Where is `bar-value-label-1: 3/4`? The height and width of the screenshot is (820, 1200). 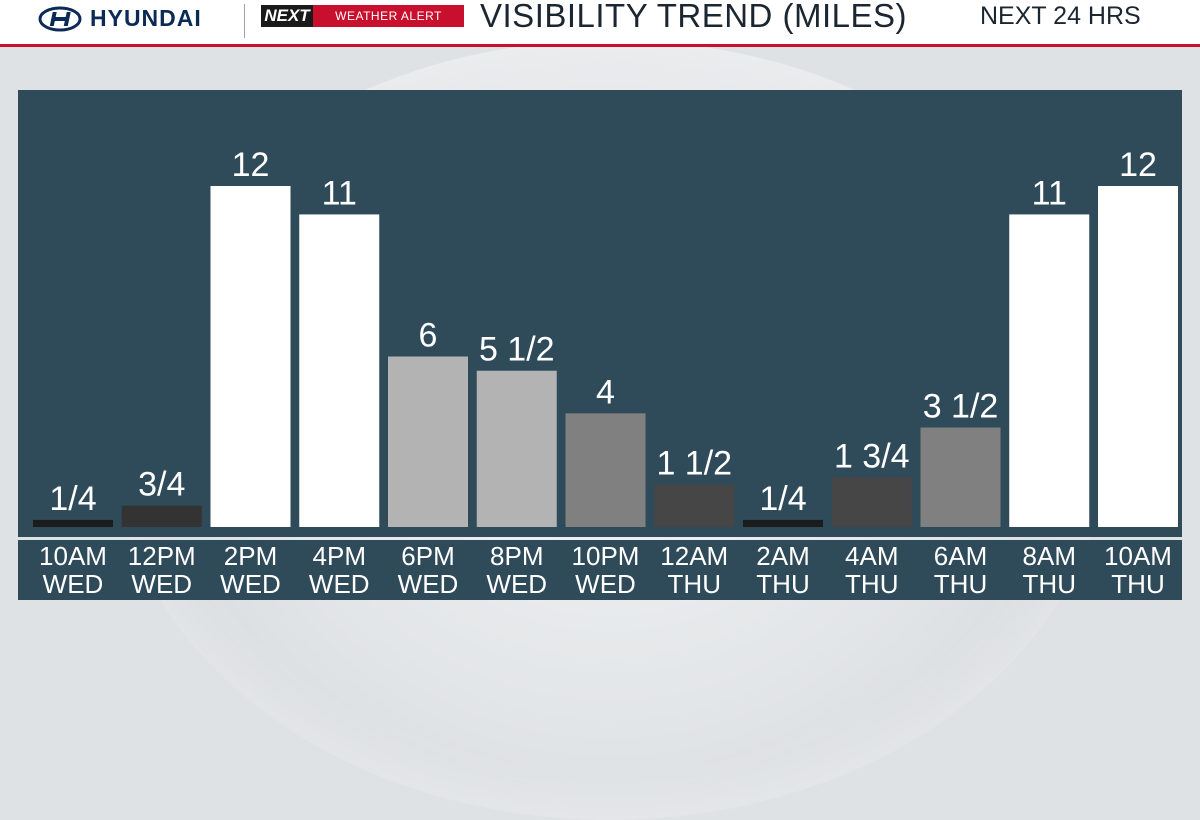 bar-value-label-1: 3/4 is located at coordinates (161, 485).